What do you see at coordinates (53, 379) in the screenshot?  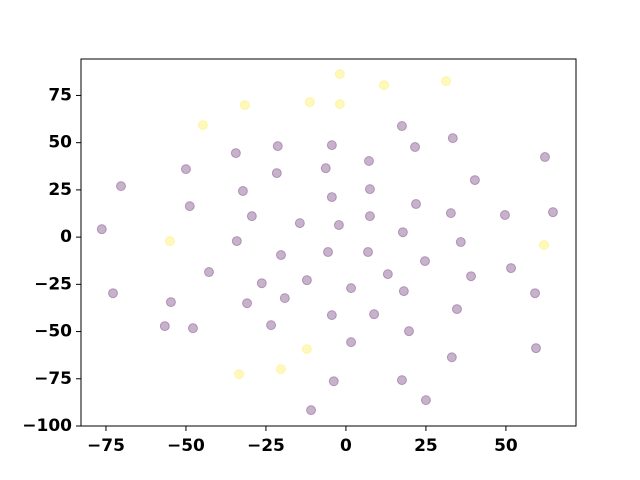 I see `y-tick-label: −75` at bounding box center [53, 379].